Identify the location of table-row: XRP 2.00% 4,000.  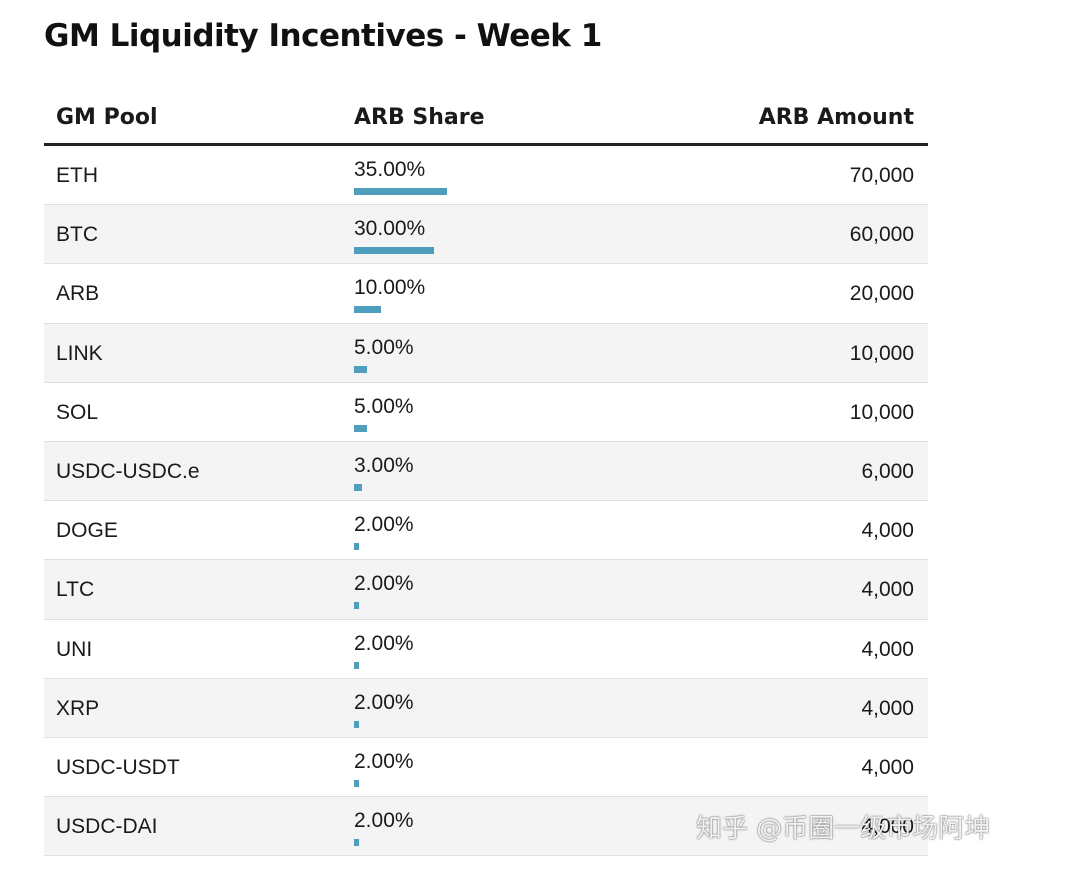
(486, 708).